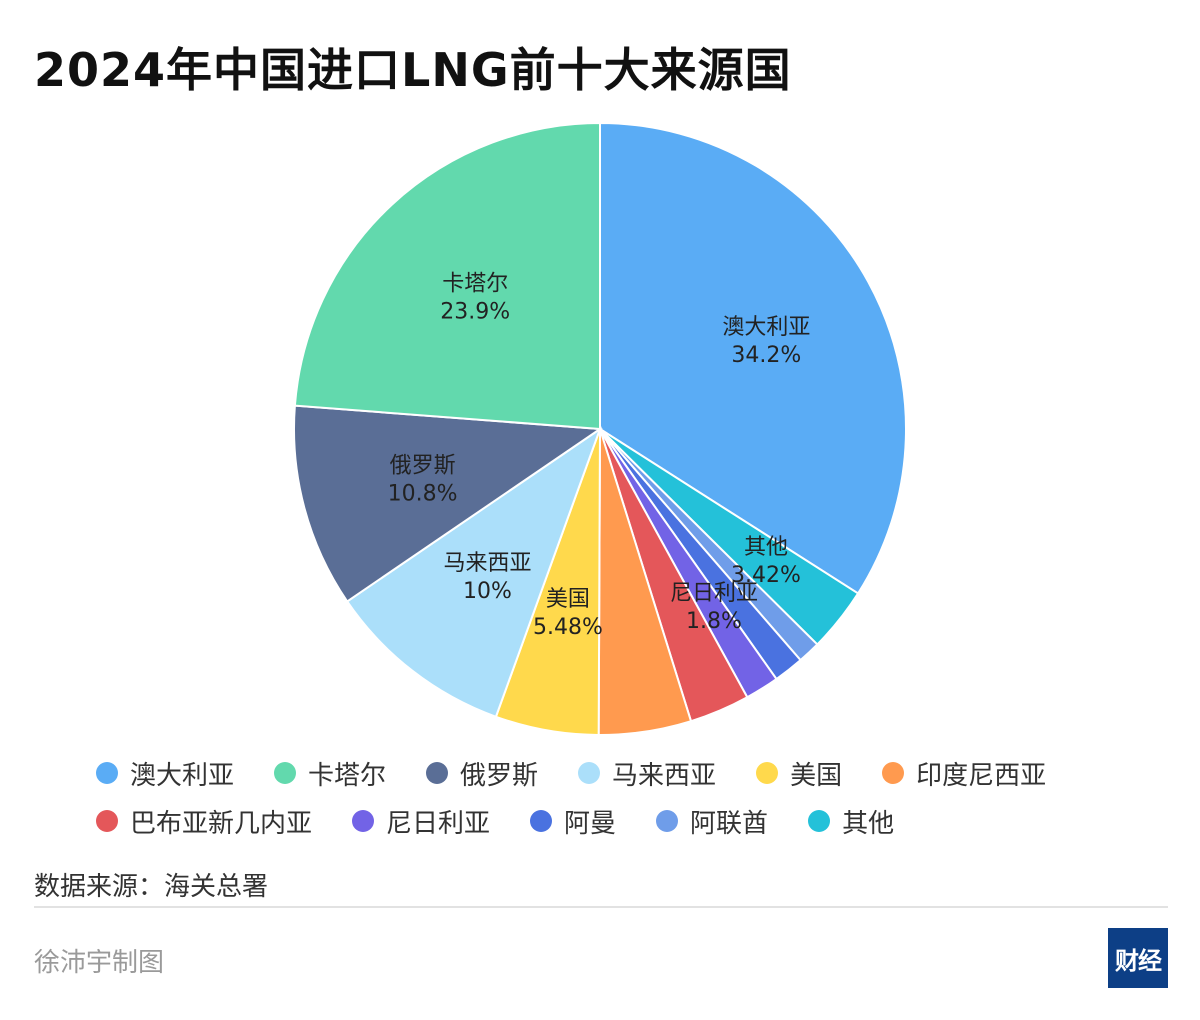 Image resolution: width=1200 pixels, height=1020 pixels. Describe the element at coordinates (568, 627) in the screenshot. I see `slice-value-label: 5.48%` at that location.